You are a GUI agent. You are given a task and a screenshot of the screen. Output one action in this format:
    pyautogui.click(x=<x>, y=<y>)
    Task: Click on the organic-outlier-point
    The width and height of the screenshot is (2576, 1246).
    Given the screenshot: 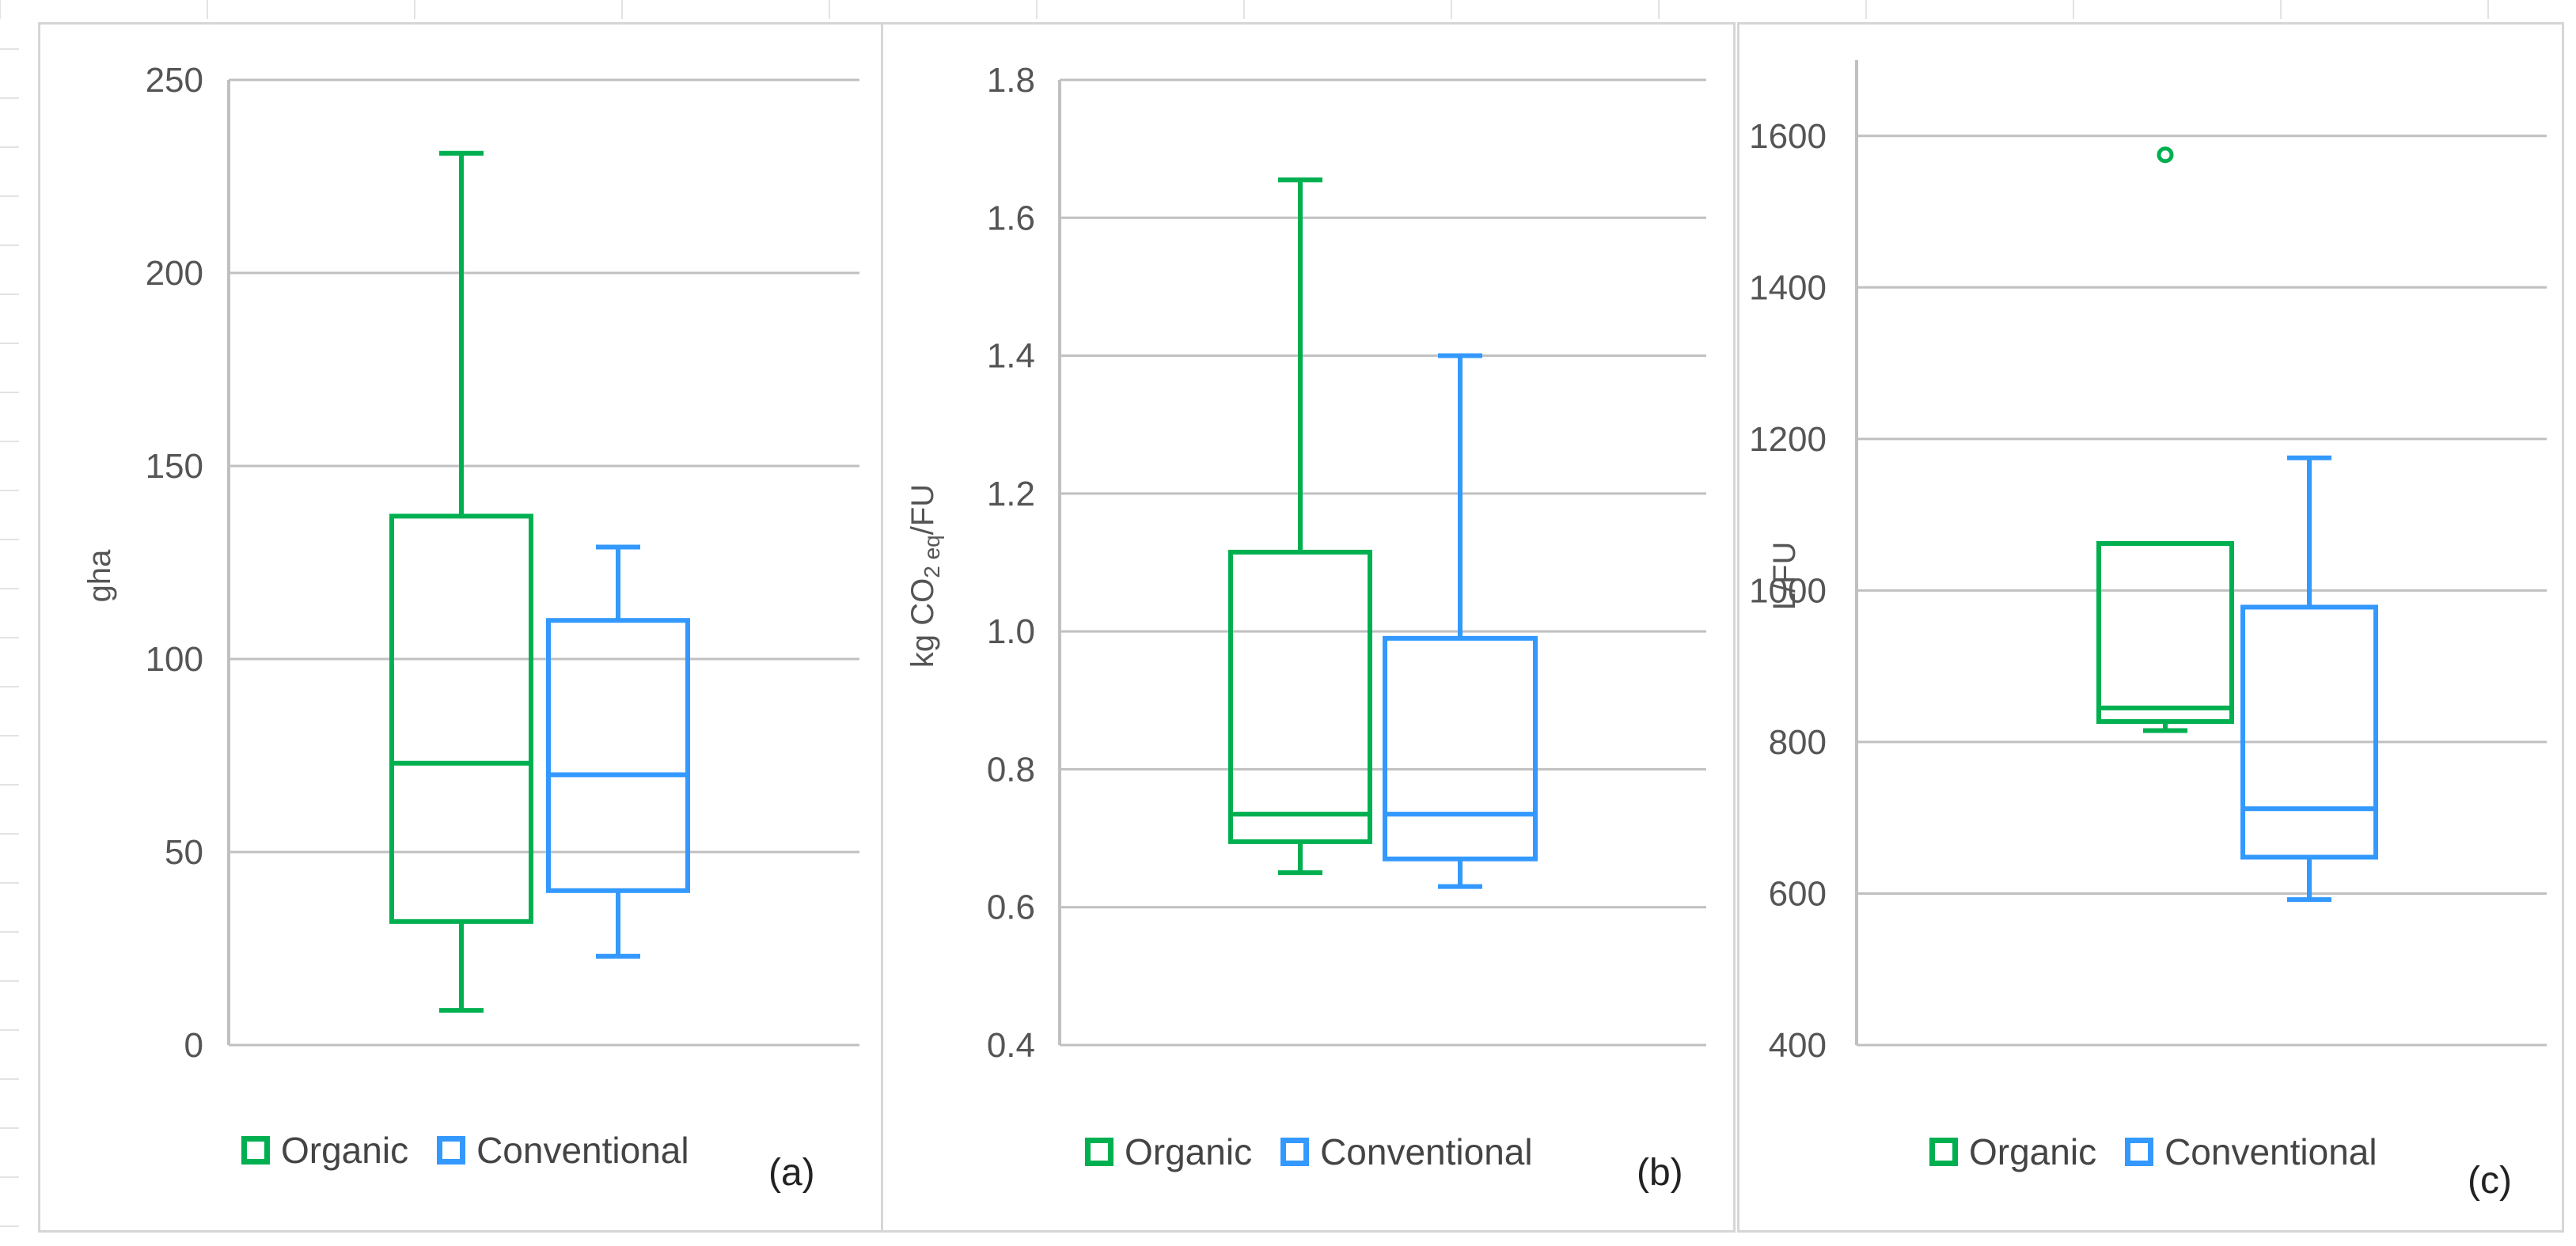 What is the action you would take?
    pyautogui.click(x=2165, y=155)
    